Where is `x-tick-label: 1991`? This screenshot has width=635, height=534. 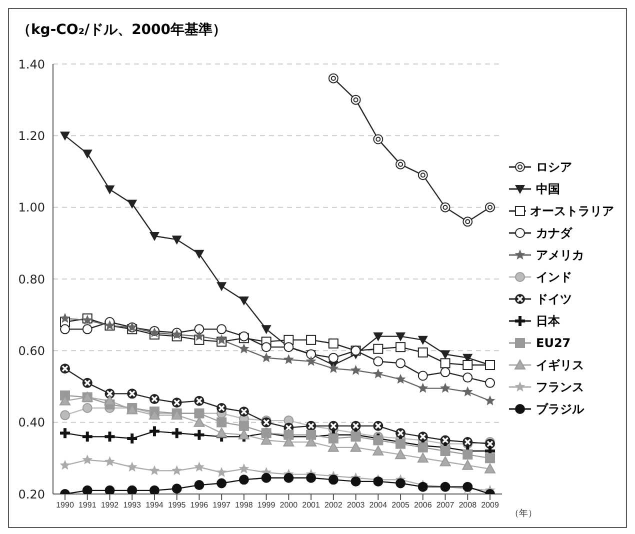
x-tick-label: 1991 is located at coordinates (87, 505).